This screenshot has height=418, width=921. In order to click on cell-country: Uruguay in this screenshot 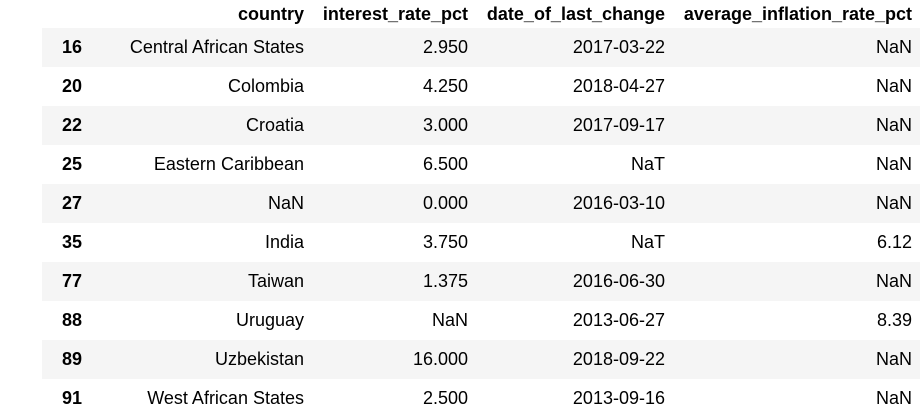, I will do `click(269, 320)`.